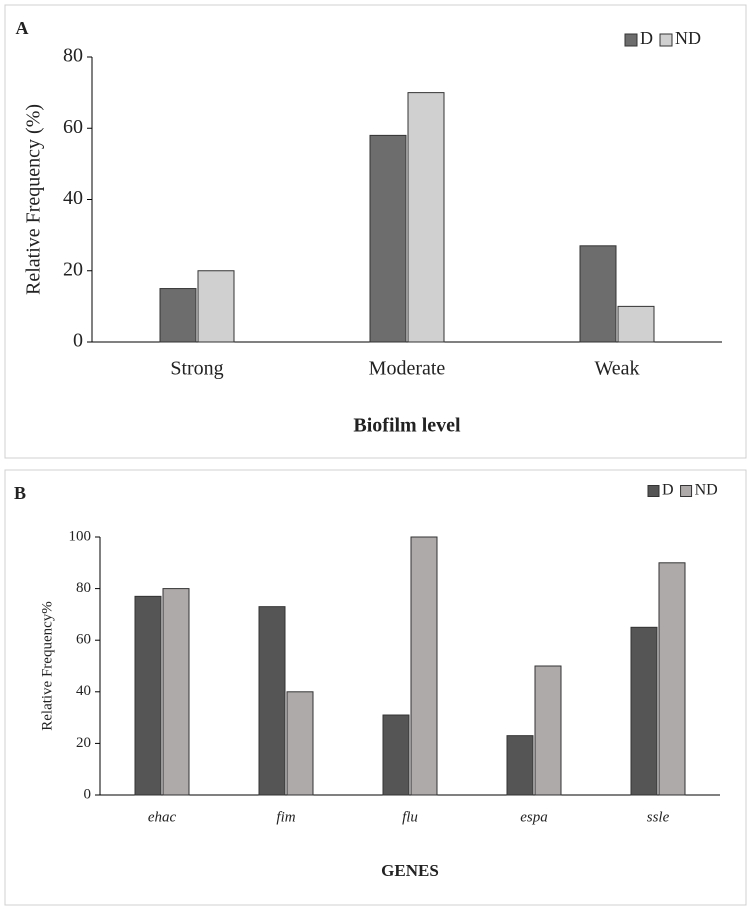 This screenshot has width=751, height=911. I want to click on panel-label: B, so click(20, 493).